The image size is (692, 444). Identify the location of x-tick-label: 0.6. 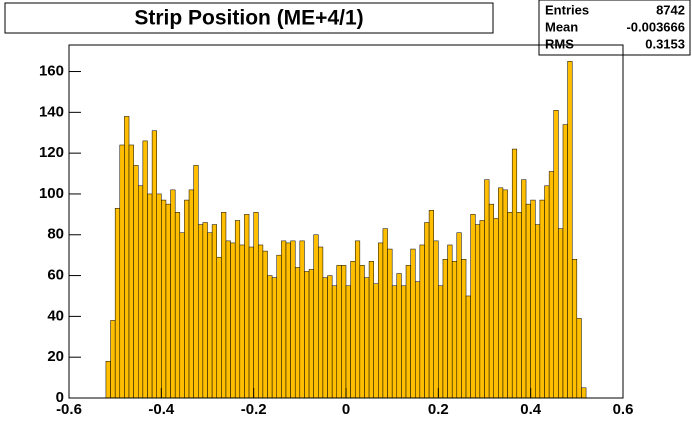
(623, 409).